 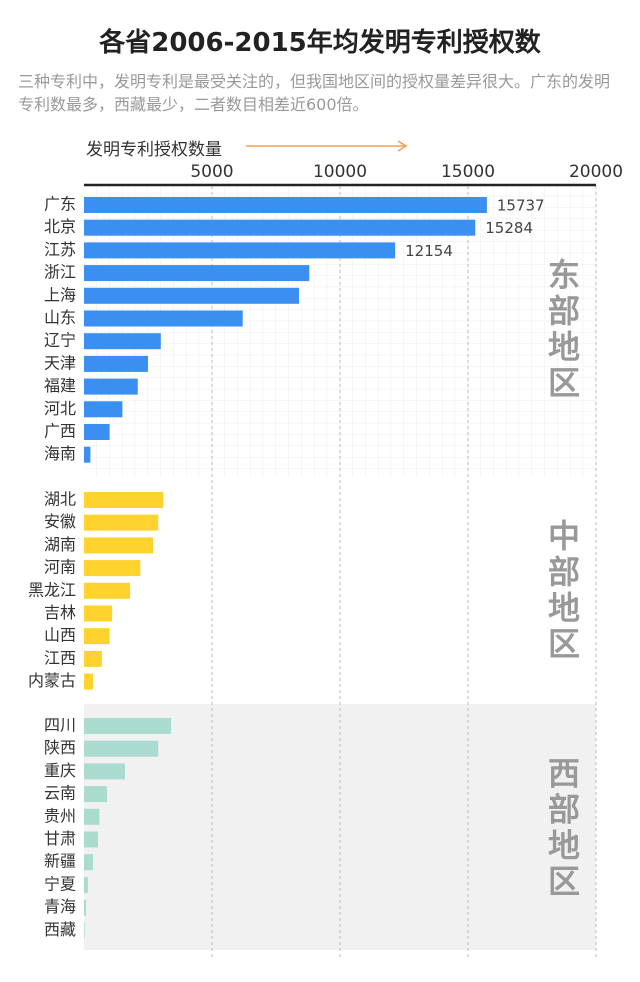 What do you see at coordinates (509, 228) in the screenshot?
I see `value-label: 15284` at bounding box center [509, 228].